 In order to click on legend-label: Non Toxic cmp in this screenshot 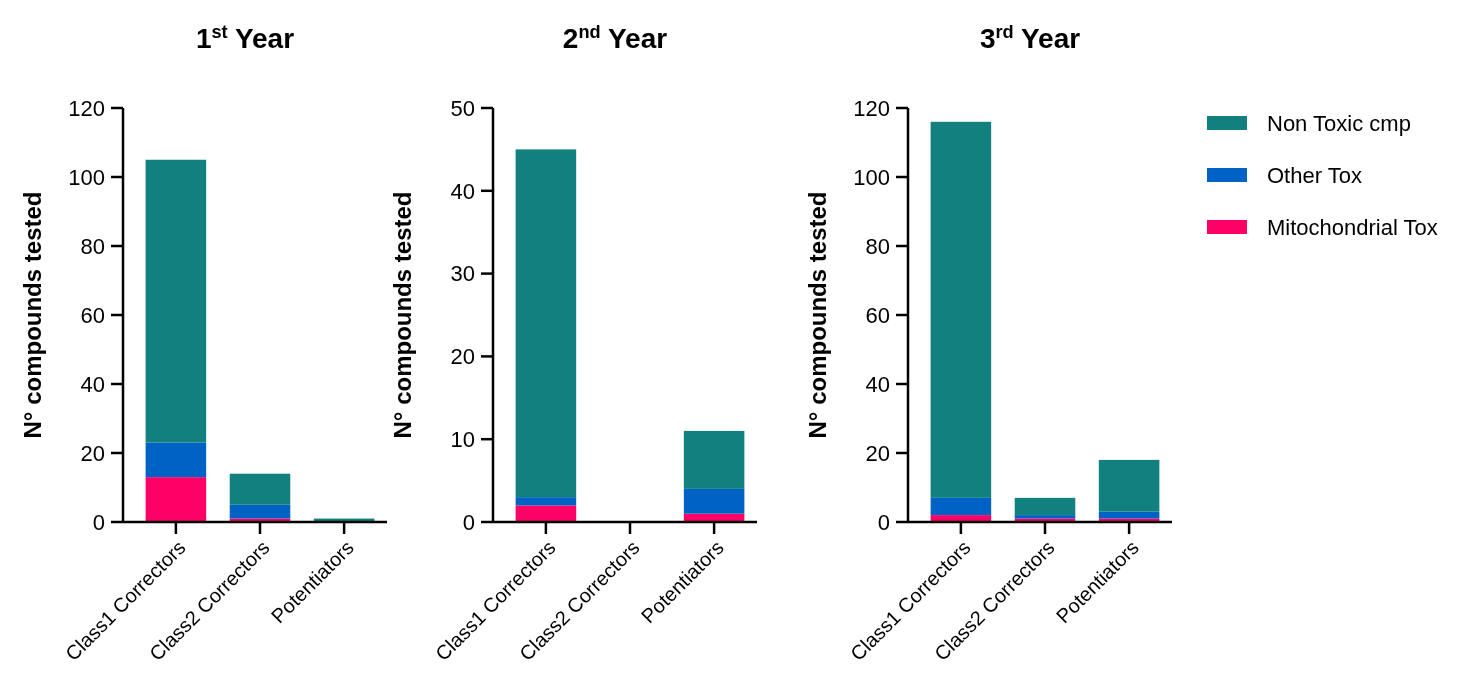, I will do `click(1339, 123)`.